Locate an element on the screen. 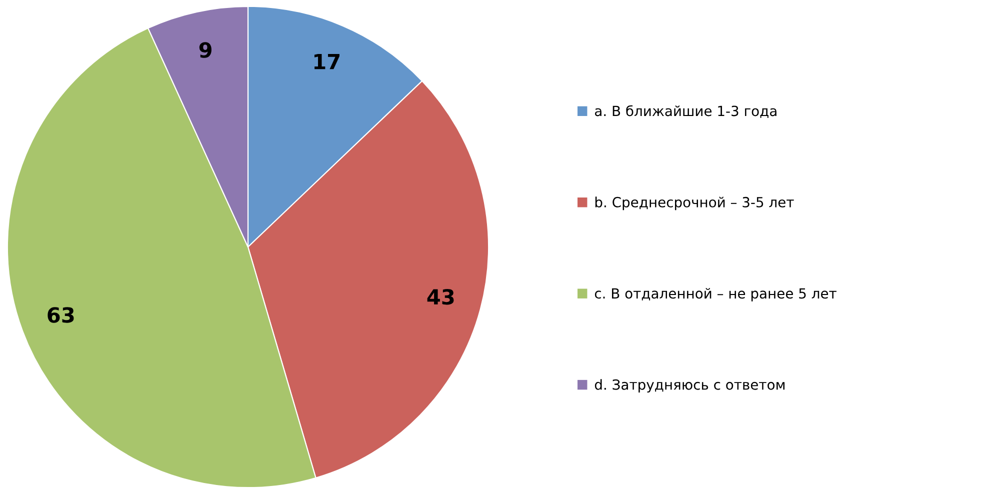 The image size is (1000, 498). legend-label: a. В ближайшие 1-3 года is located at coordinates (685, 111).